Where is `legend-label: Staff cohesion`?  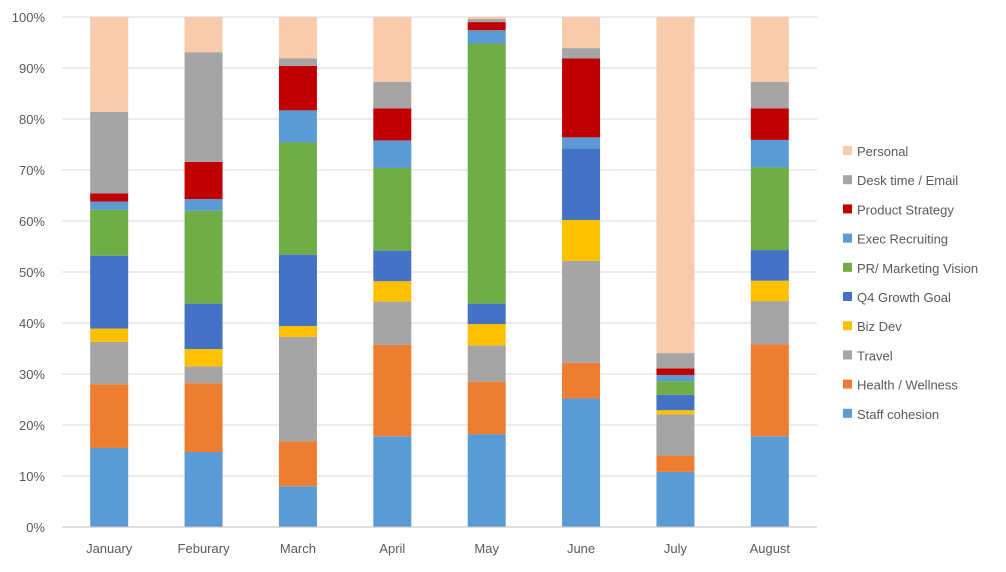 legend-label: Staff cohesion is located at coordinates (898, 414).